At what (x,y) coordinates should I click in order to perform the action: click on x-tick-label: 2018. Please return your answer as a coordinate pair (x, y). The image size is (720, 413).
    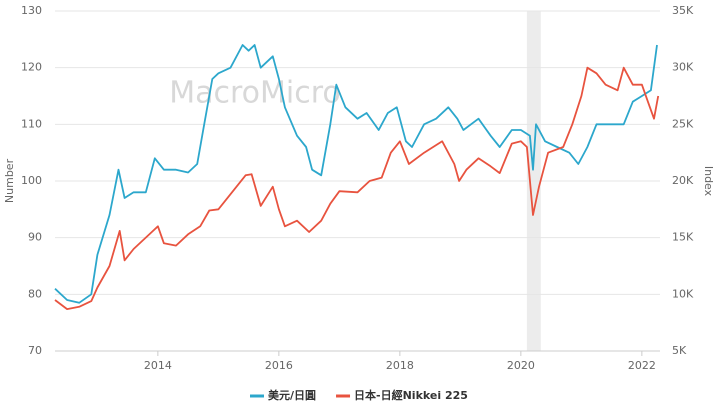
    Looking at the image, I should click on (400, 365).